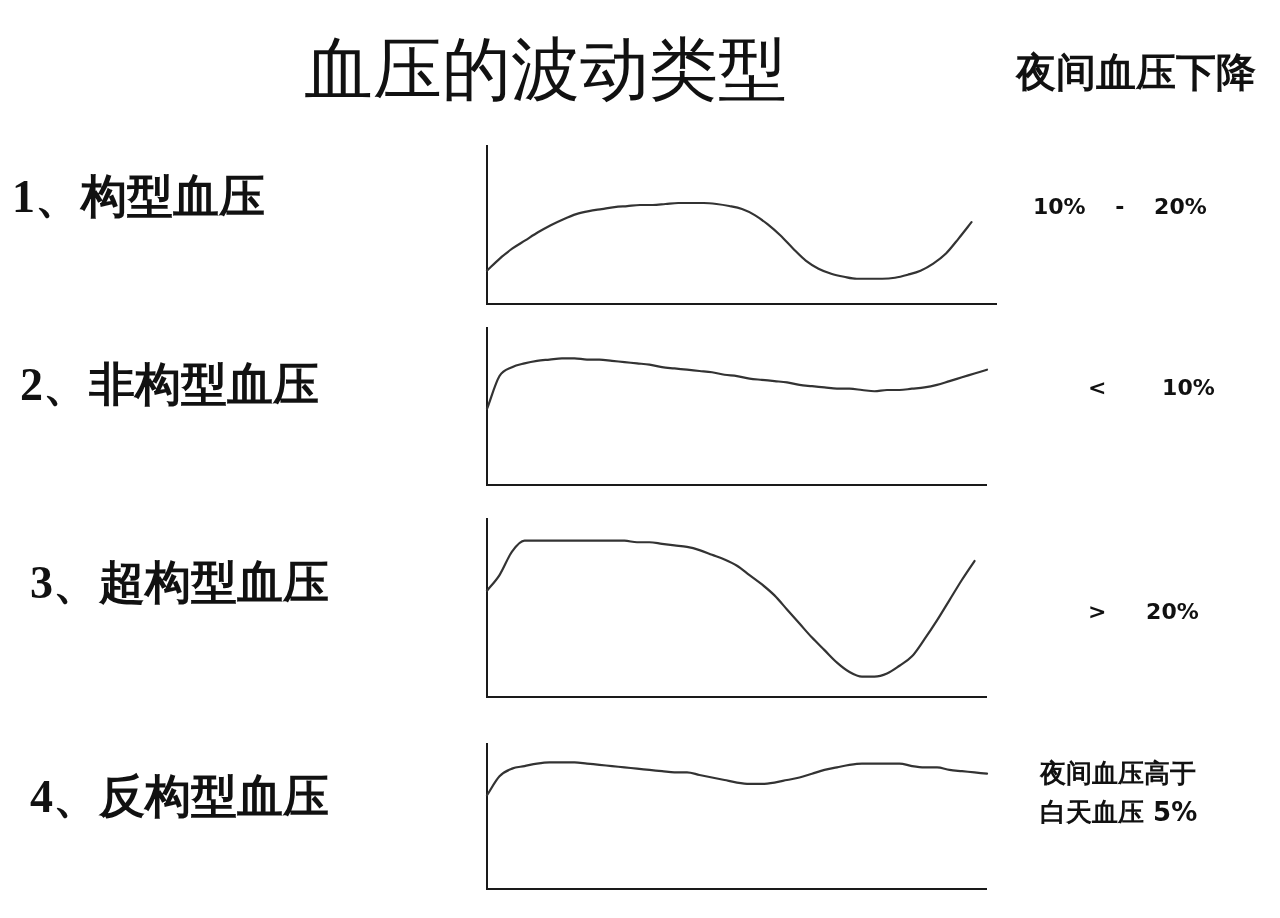 The height and width of the screenshot is (918, 1280). Describe the element at coordinates (1120, 206) in the screenshot. I see `text: 10% - 20%` at that location.